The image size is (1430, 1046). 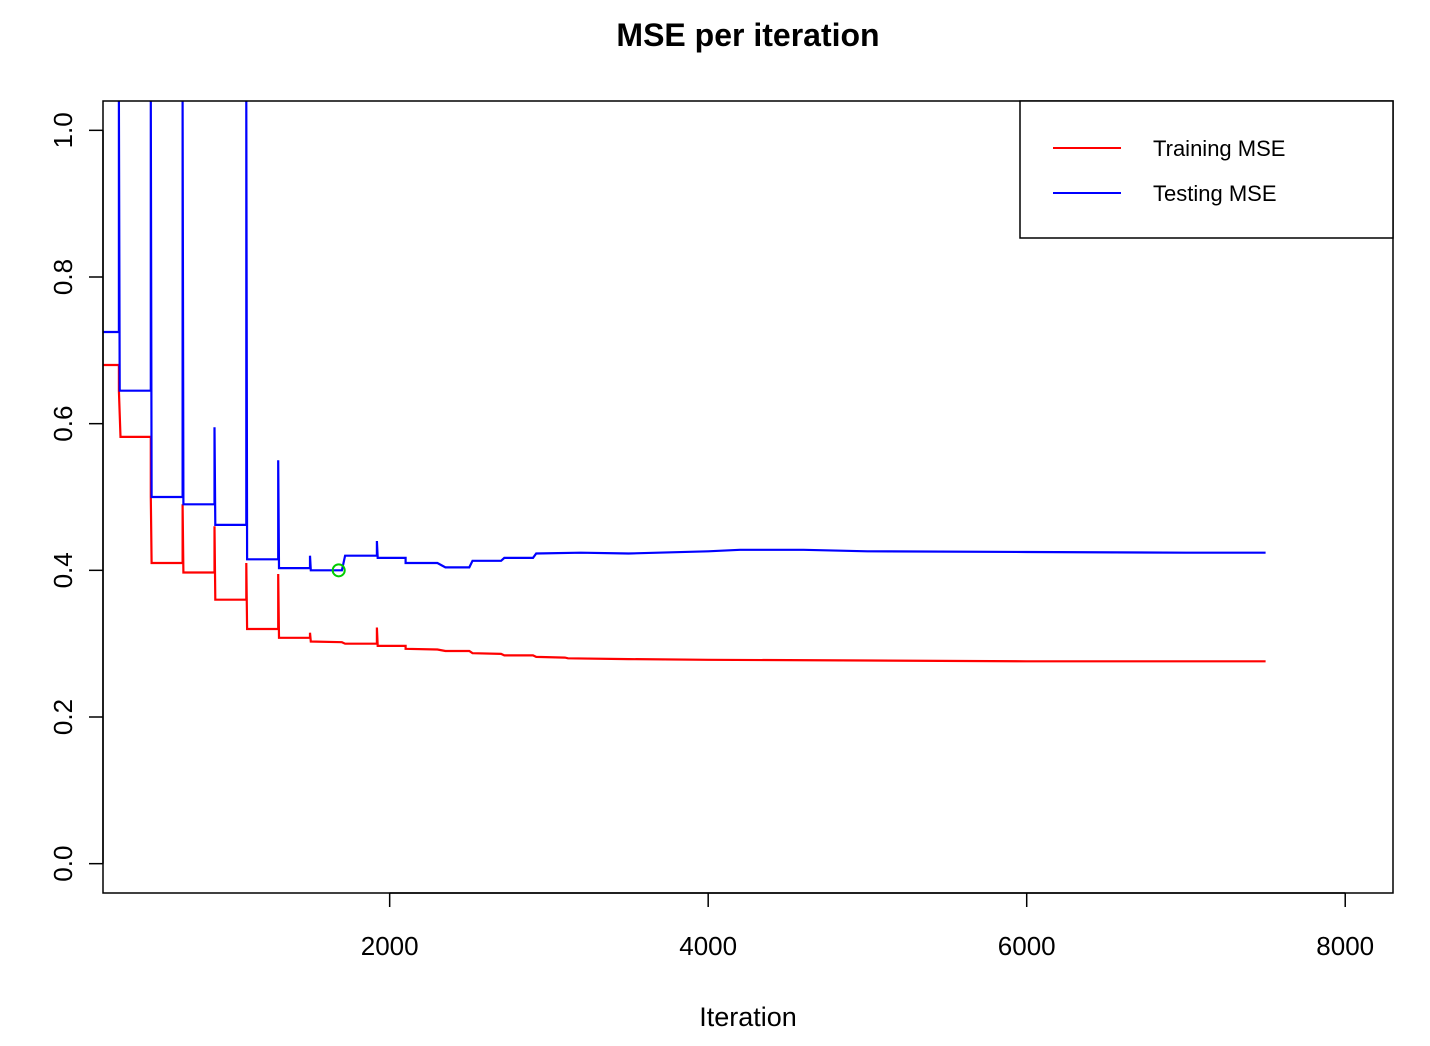 What do you see at coordinates (708, 946) in the screenshot?
I see `x-tick-label: 4000` at bounding box center [708, 946].